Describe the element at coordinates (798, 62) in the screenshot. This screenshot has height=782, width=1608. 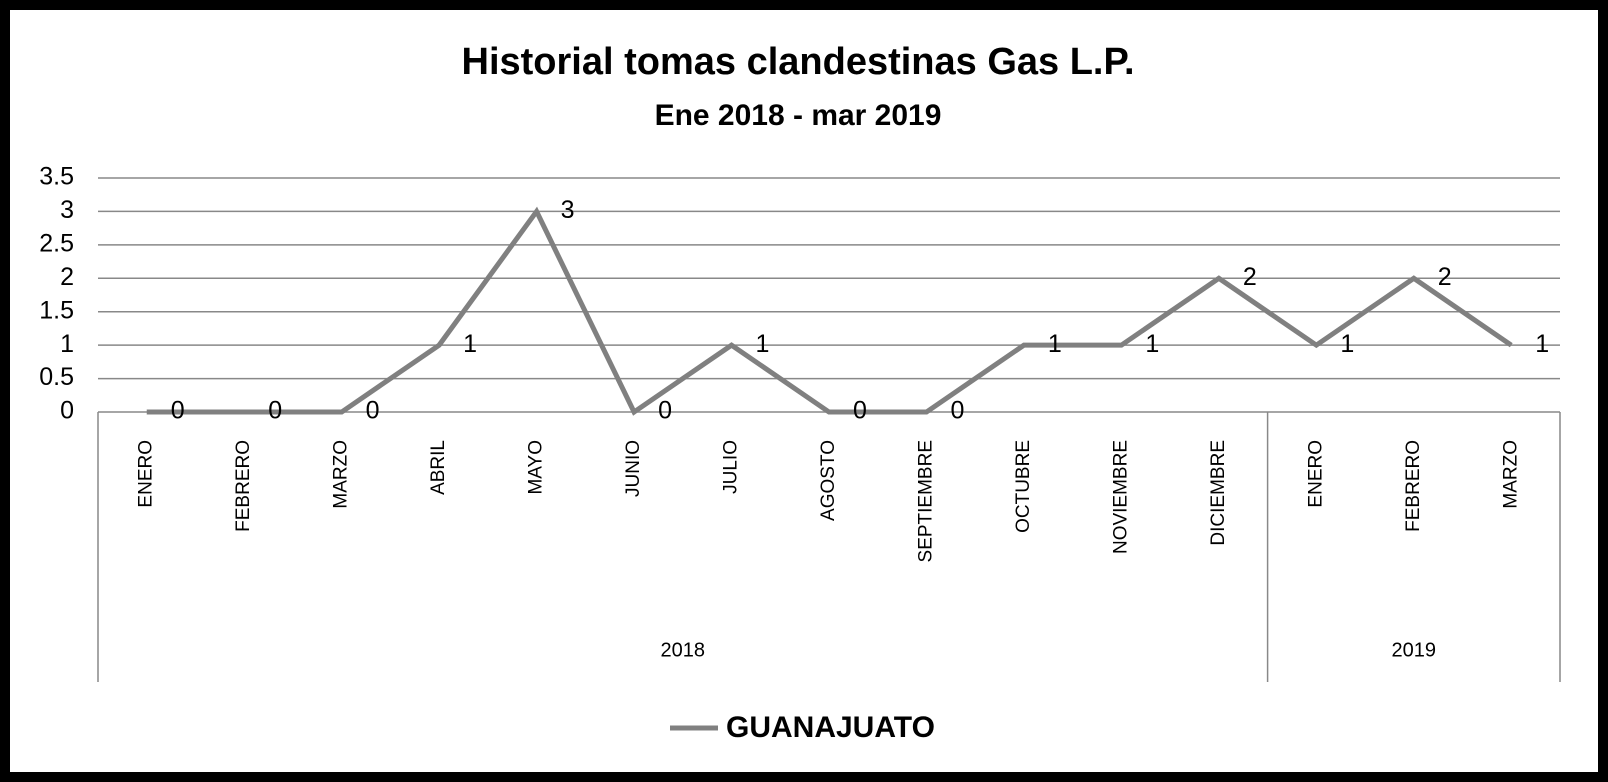
I see `chart-title: Historial tomas clandestinas Gas L.P.` at that location.